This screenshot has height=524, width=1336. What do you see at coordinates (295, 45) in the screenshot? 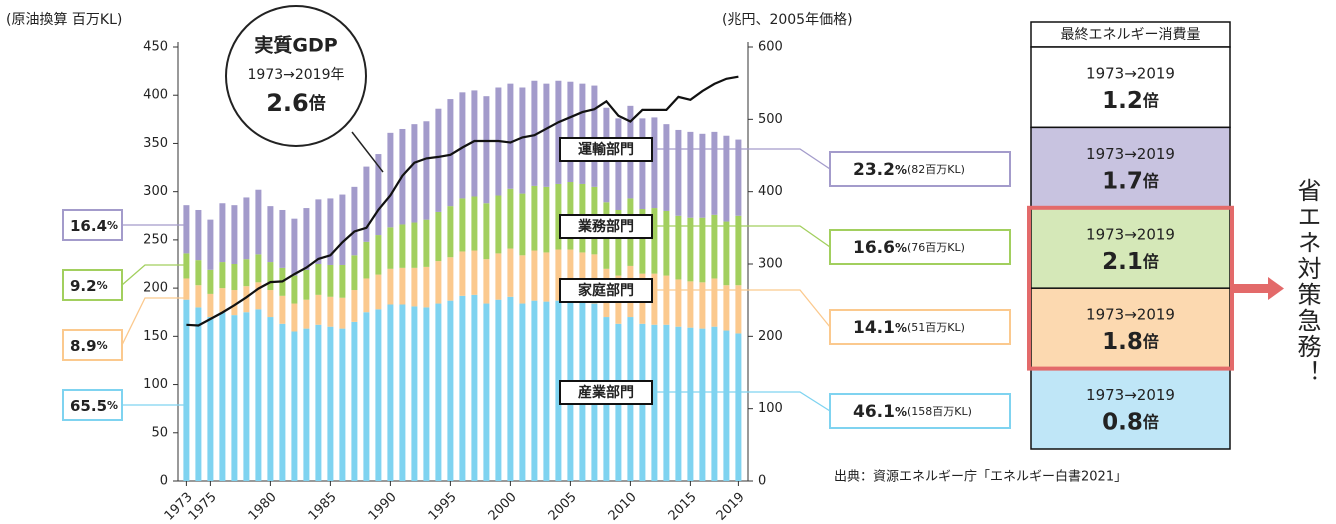
I see `callout-title: 実質GDP` at bounding box center [295, 45].